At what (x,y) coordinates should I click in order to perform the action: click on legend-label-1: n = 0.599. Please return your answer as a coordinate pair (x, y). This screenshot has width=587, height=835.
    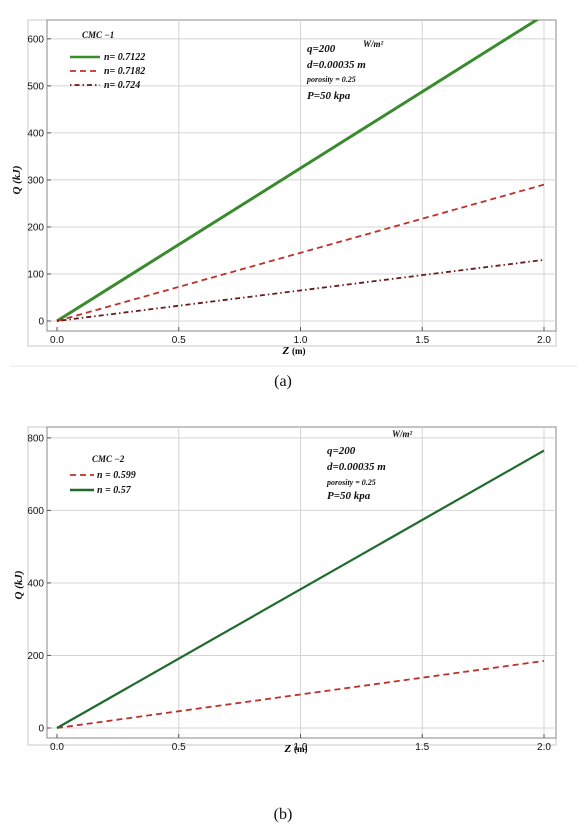
    Looking at the image, I should click on (116, 475).